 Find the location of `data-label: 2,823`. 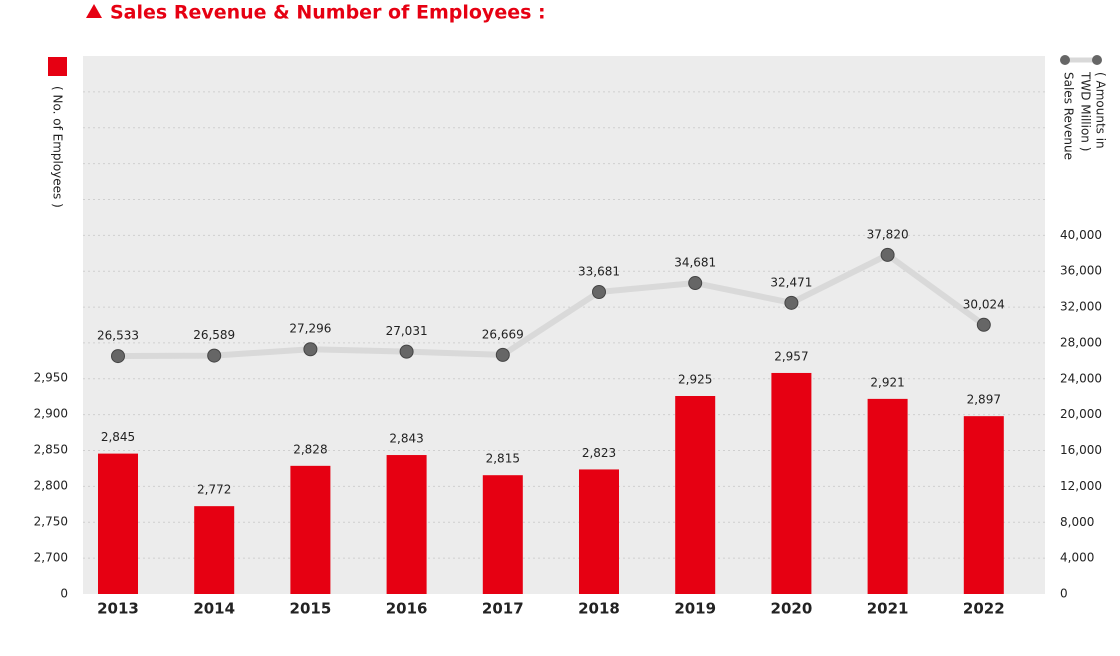

data-label: 2,823 is located at coordinates (599, 453).